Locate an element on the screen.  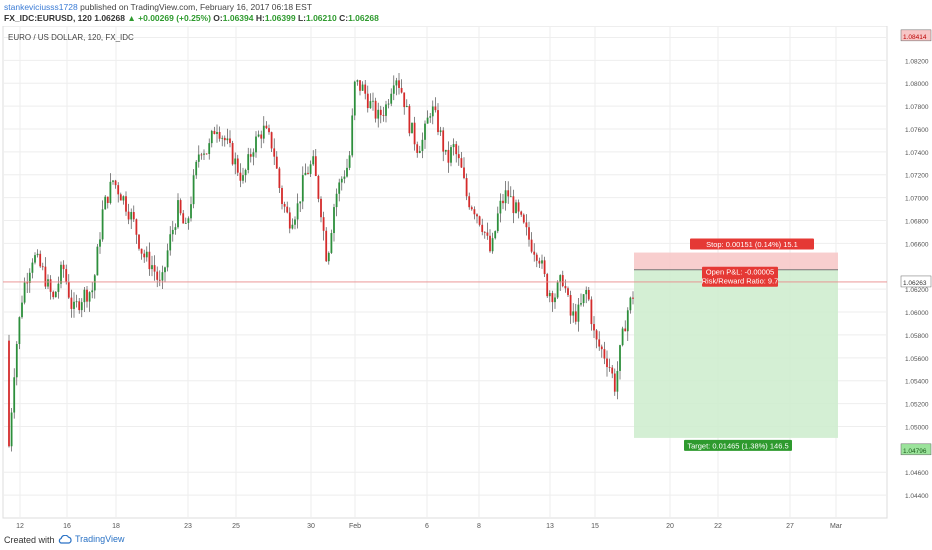
time-axis: 12 16 18 23 25 30 Feb 6 8 13 15 20 22 27 Mar is located at coordinates (429, 526).